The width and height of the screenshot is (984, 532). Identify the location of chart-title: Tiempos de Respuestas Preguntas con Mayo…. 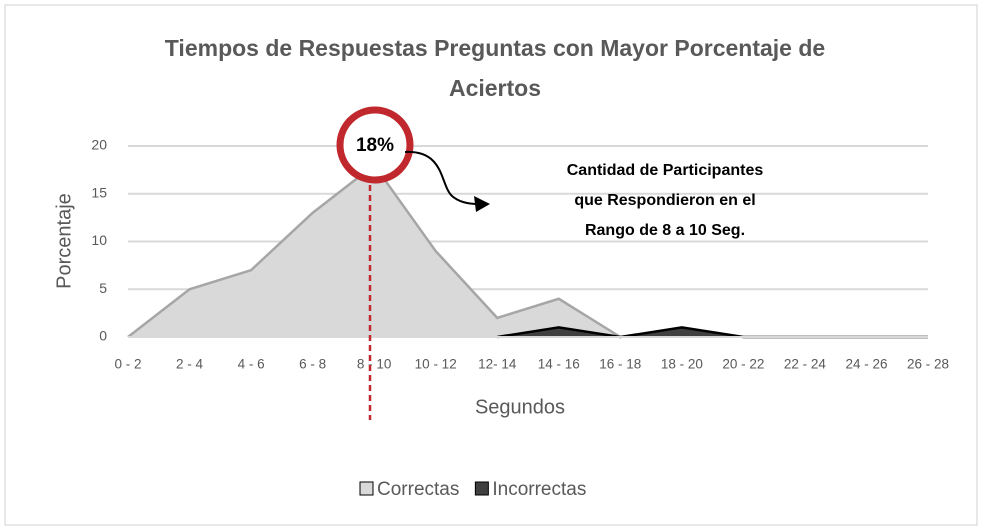
(495, 48).